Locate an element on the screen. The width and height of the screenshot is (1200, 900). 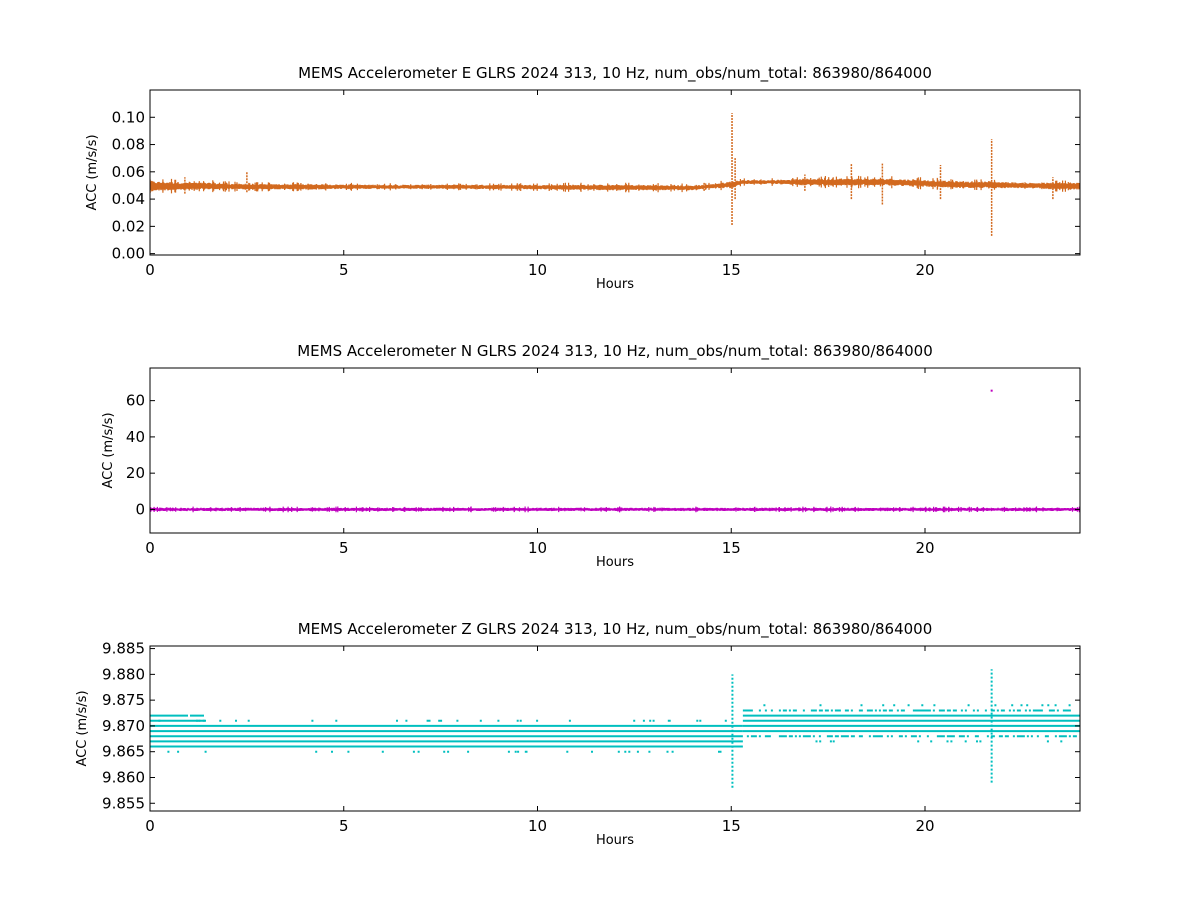
y-tick-label: 9.880 is located at coordinates (123, 674).